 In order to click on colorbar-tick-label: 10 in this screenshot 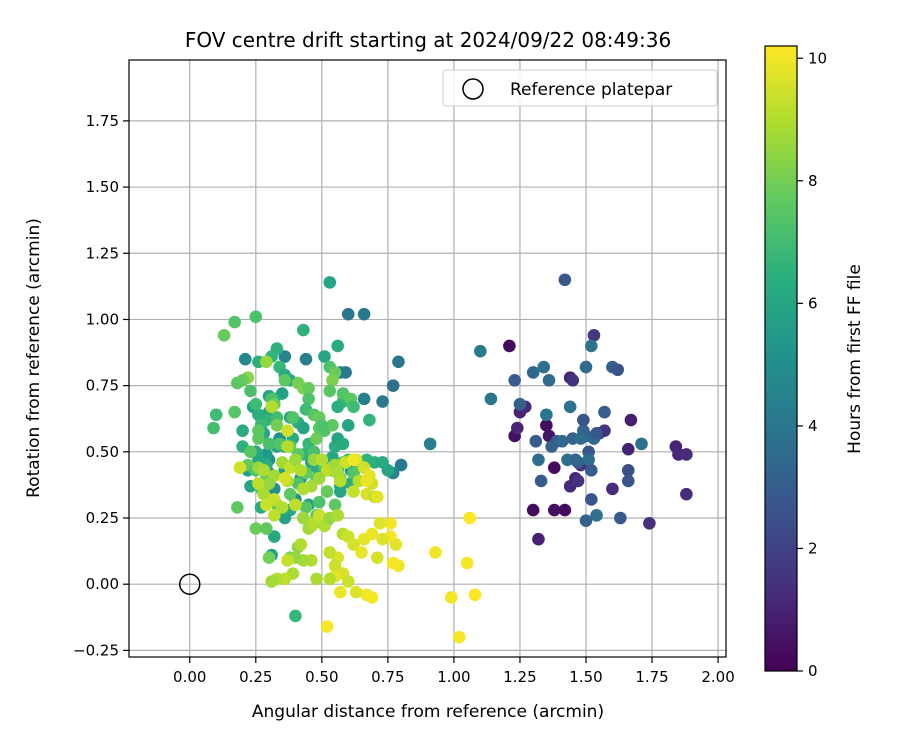, I will do `click(817, 58)`.